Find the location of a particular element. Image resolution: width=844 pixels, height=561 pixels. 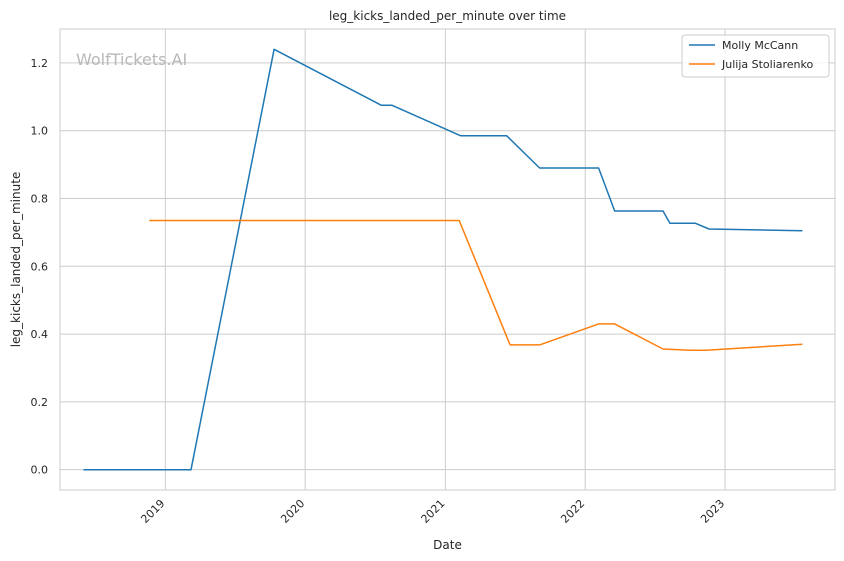

y-tick-label: 0.4 is located at coordinates (40, 334).